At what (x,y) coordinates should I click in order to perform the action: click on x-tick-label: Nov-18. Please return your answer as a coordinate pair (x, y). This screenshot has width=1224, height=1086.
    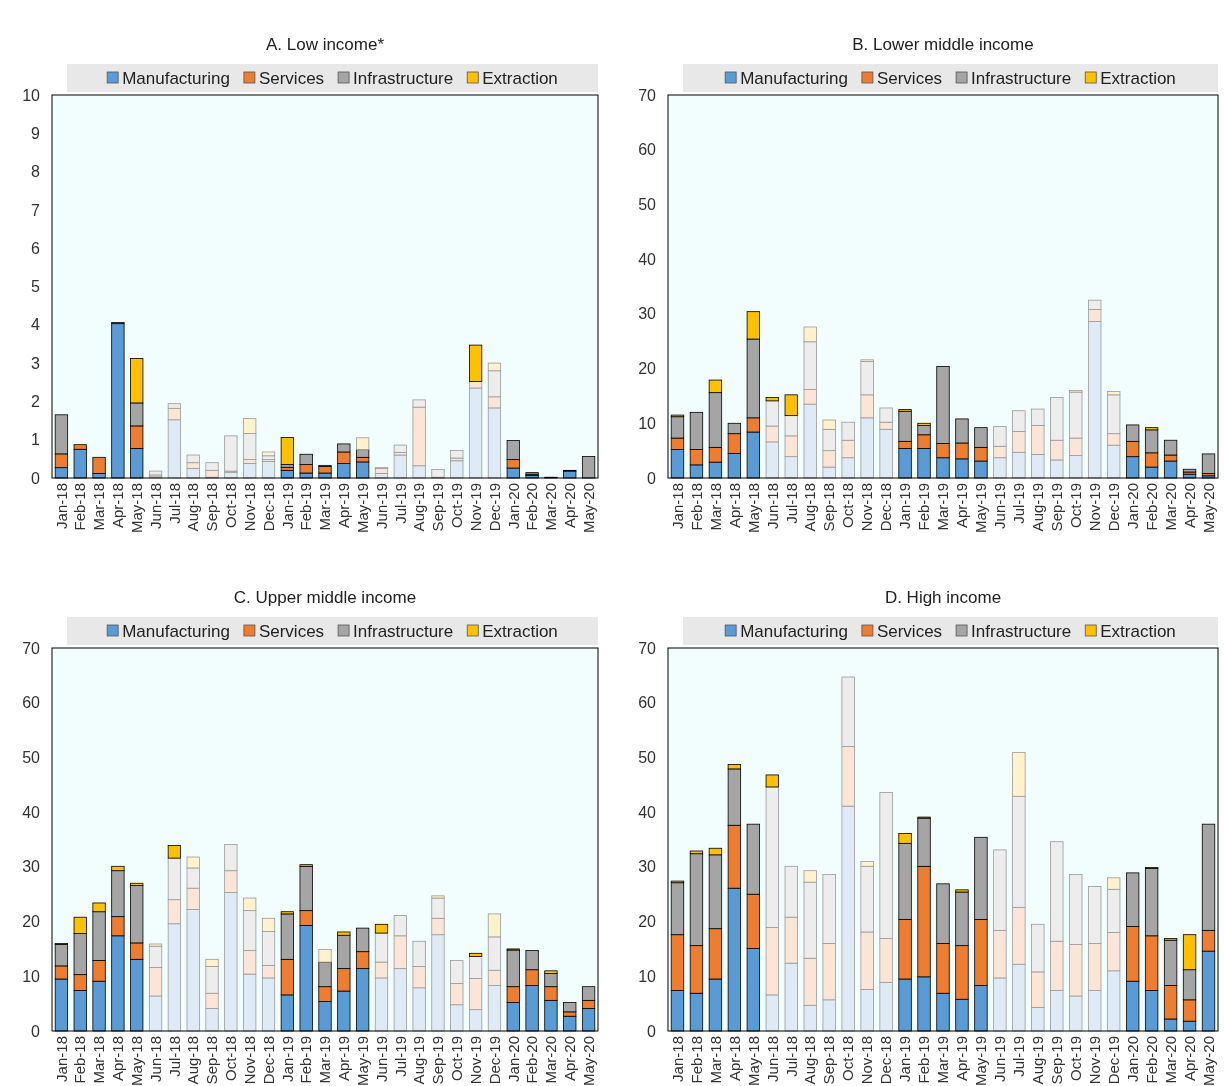
    Looking at the image, I should click on (249, 507).